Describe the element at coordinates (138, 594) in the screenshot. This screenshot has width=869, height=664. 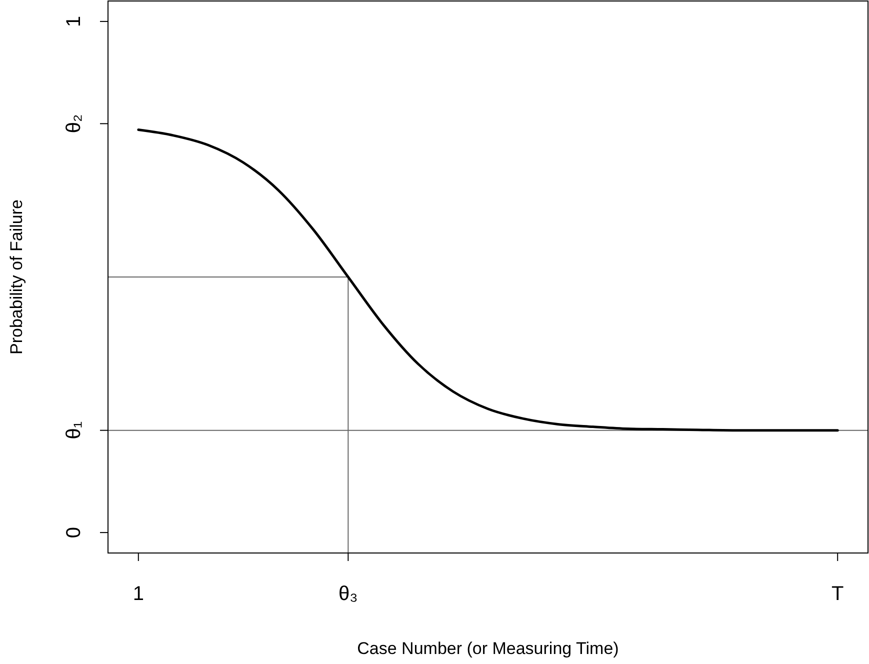
I see `x-tick-label: 1` at that location.